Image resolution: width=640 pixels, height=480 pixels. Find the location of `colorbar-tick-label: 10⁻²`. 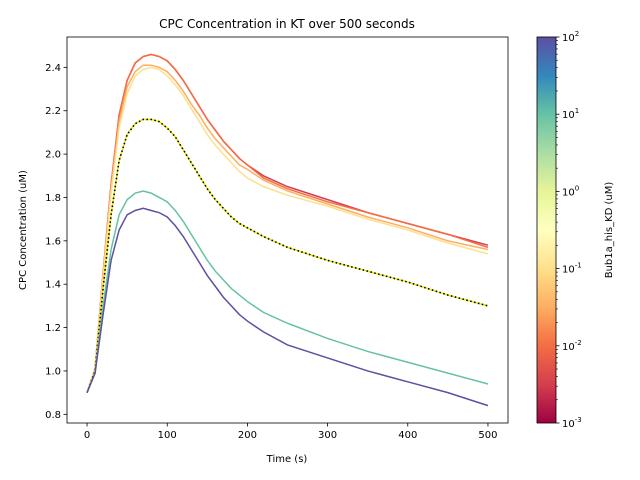

colorbar-tick-label: 10⁻² is located at coordinates (572, 346).